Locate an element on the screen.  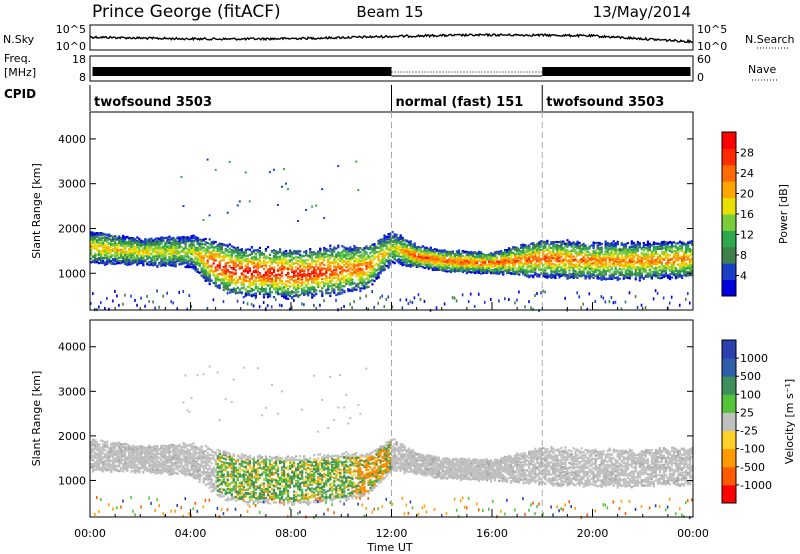
power-cbar-tick-5: 24 is located at coordinates (747, 173).